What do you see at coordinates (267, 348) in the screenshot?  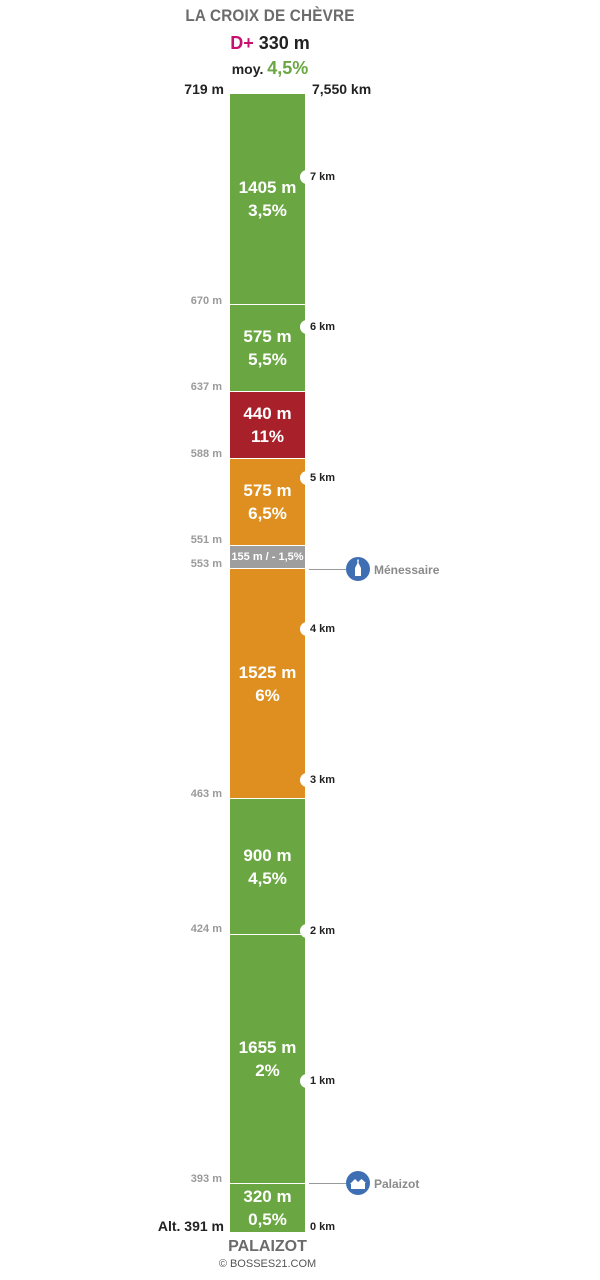 I see `segment: 575 m 5,5%` at bounding box center [267, 348].